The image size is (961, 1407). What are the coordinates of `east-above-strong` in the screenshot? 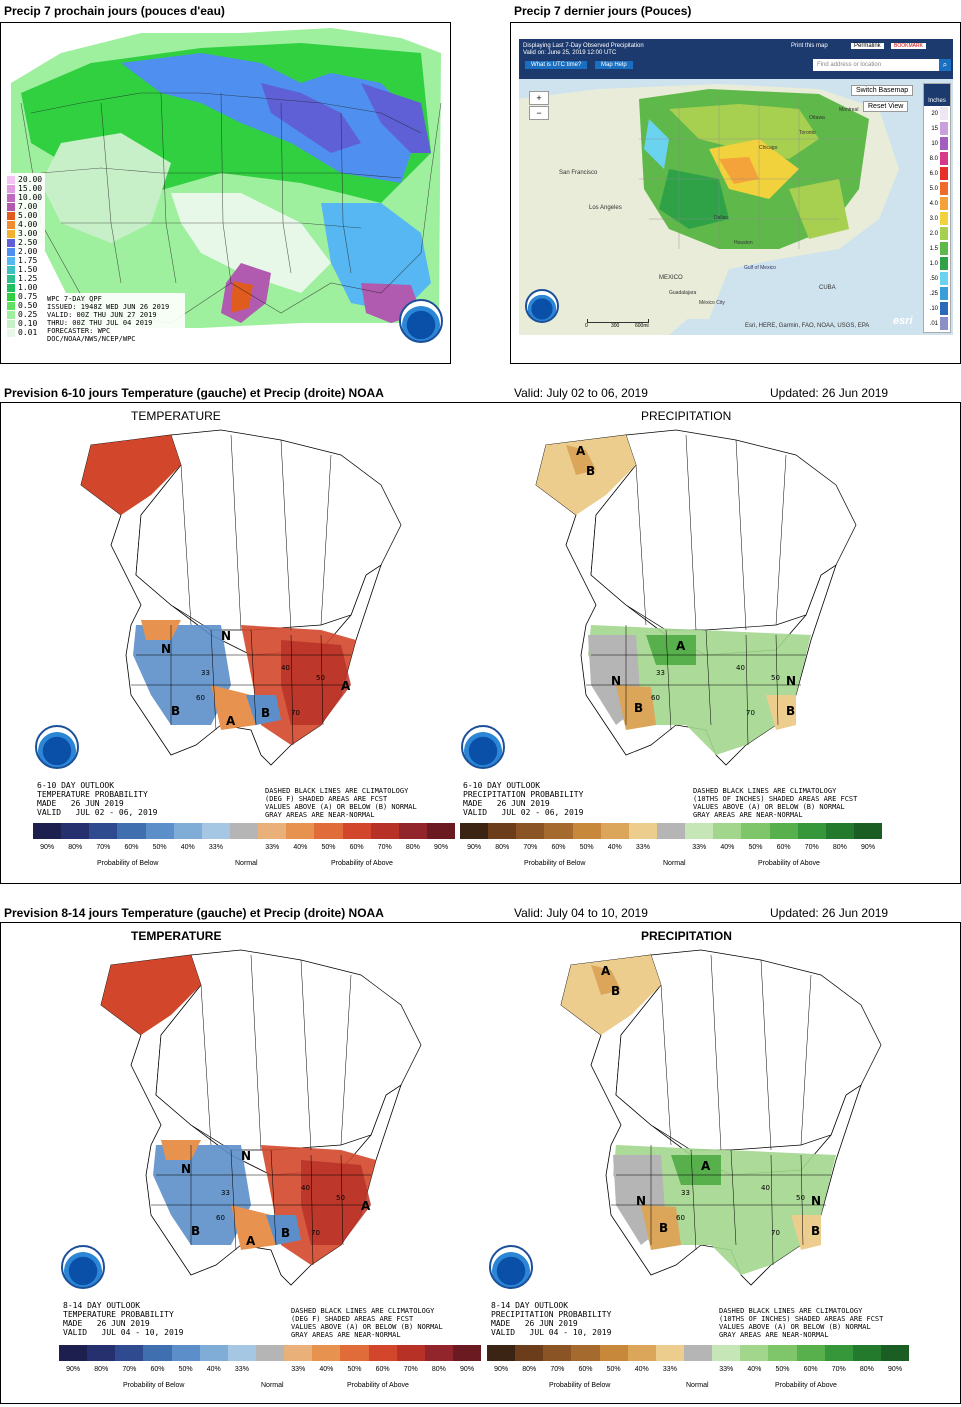 It's located at (336, 1202).